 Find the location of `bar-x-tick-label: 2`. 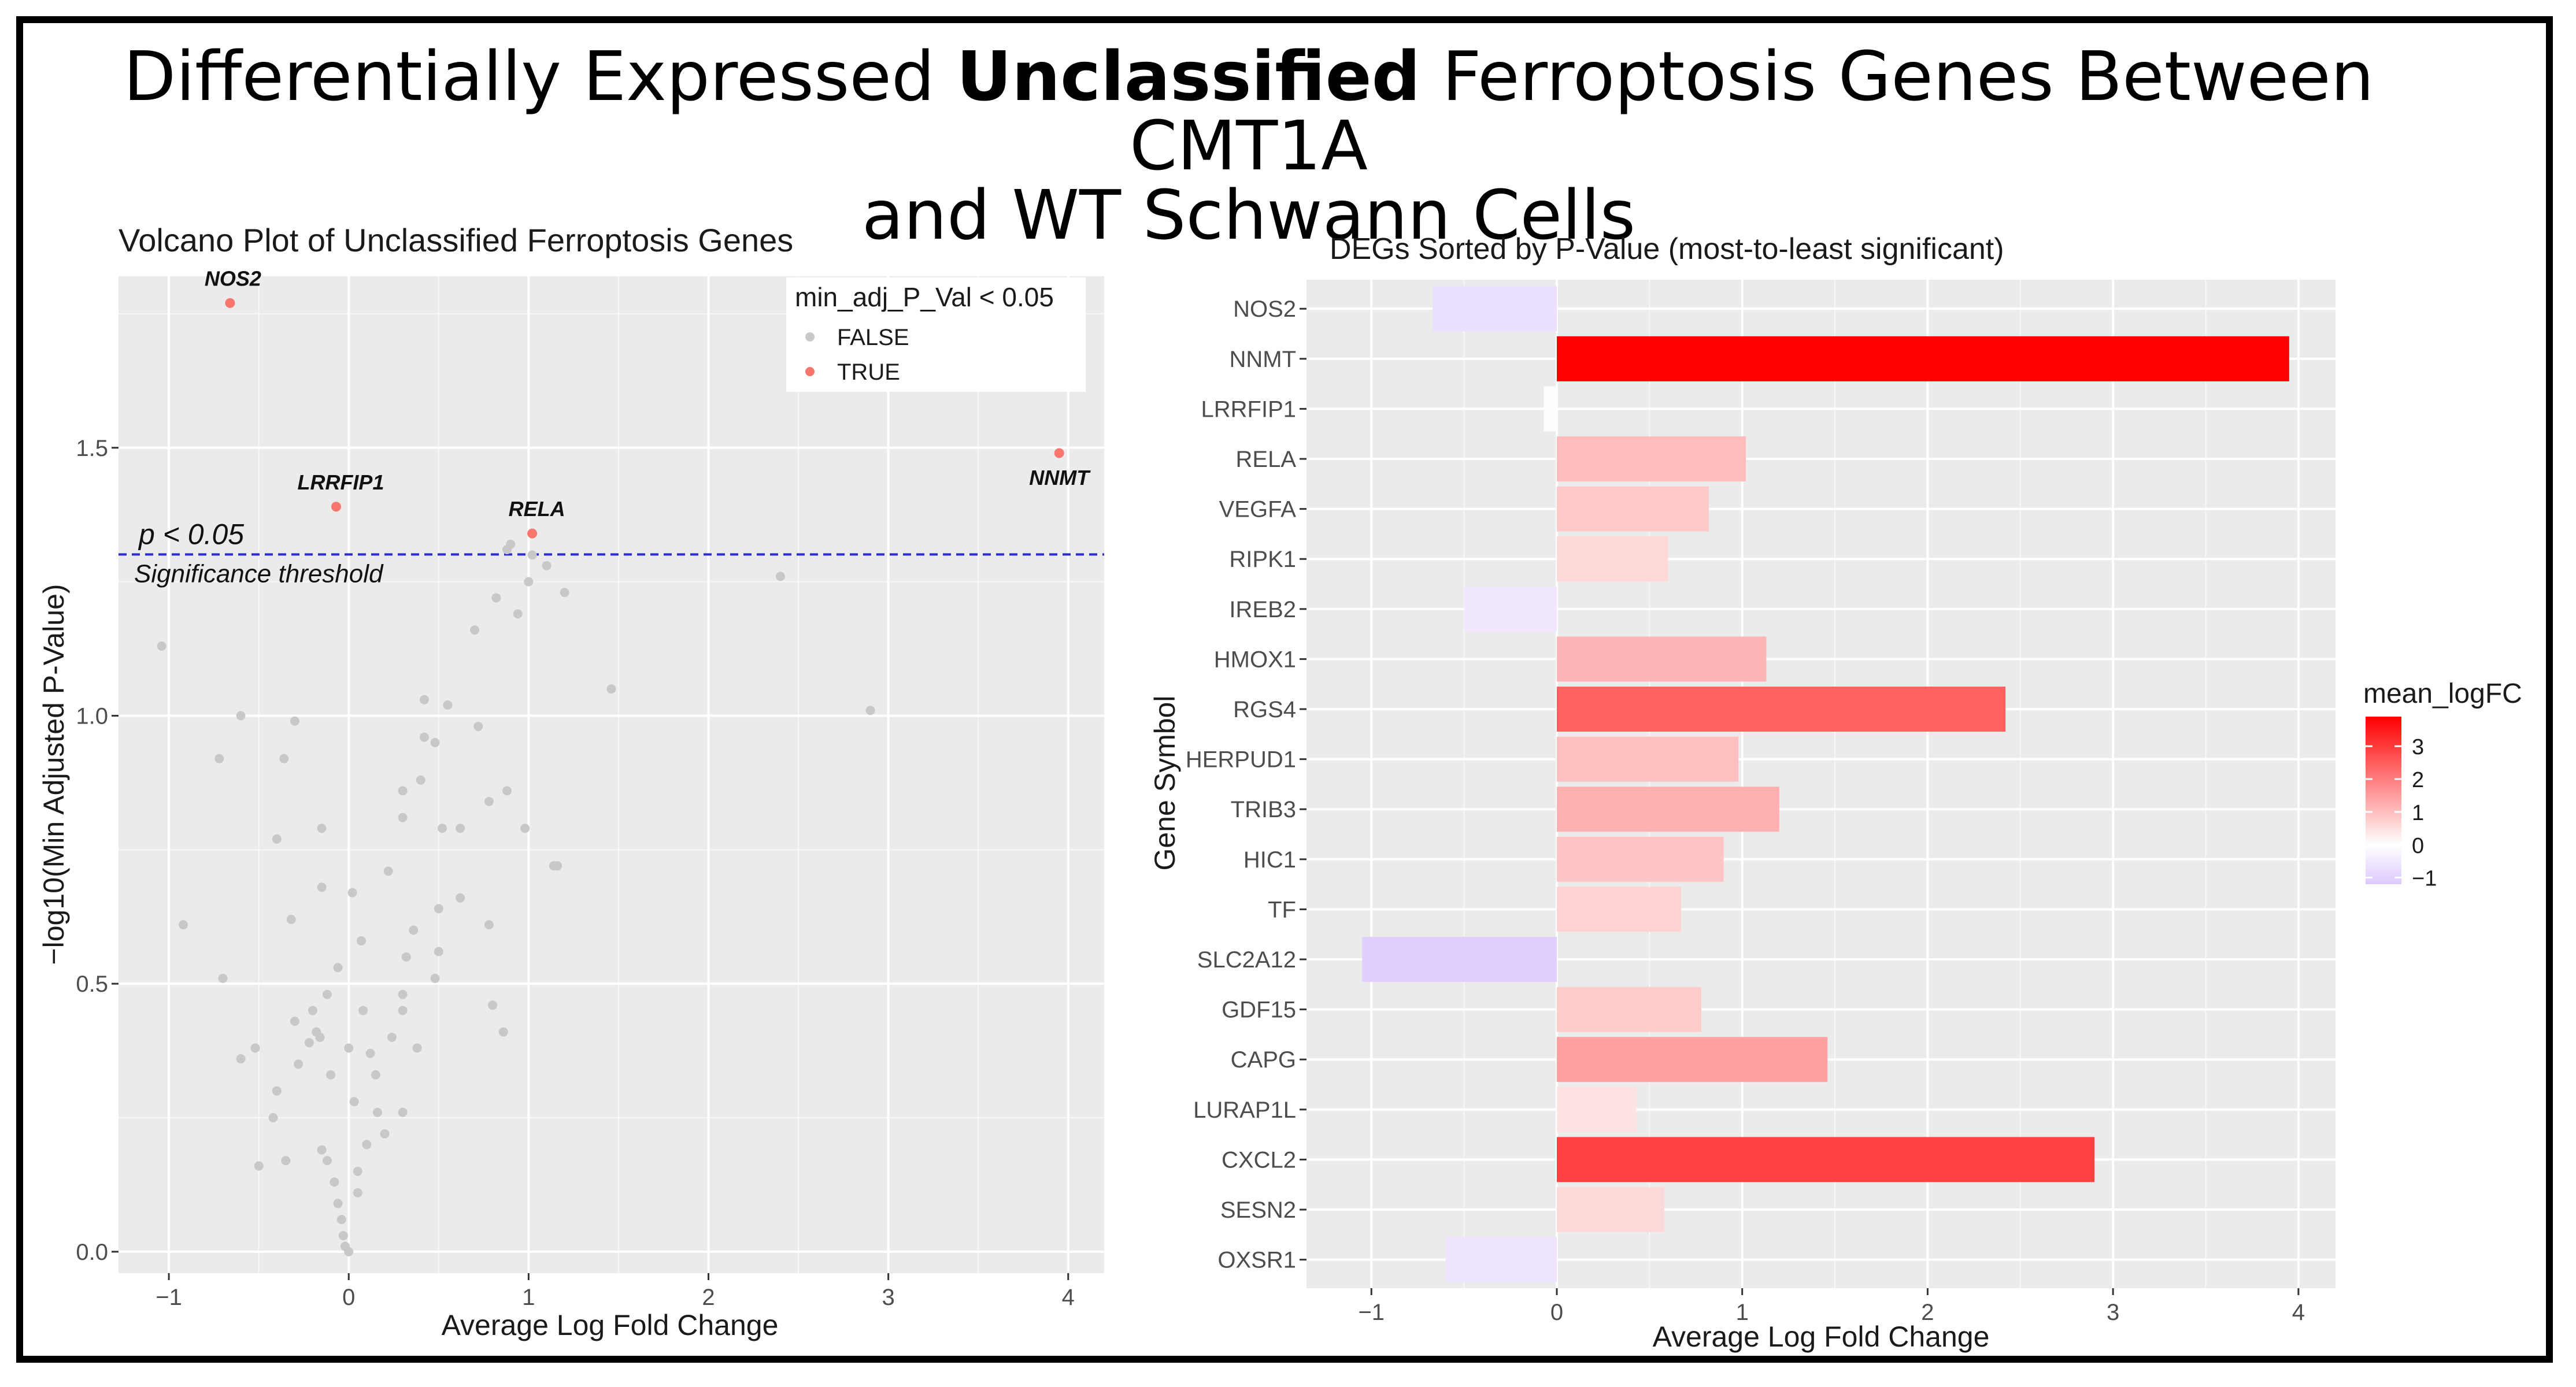

bar-x-tick-label: 2 is located at coordinates (1928, 1312).